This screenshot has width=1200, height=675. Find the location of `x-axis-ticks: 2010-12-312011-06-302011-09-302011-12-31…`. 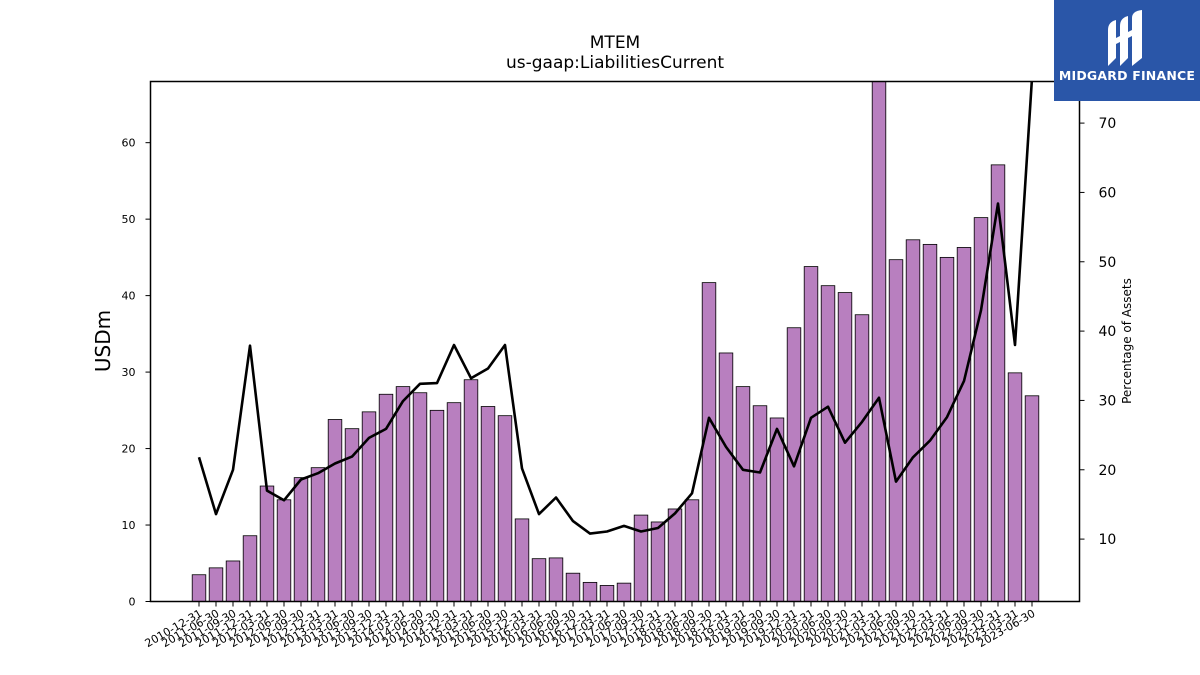

x-axis-ticks: 2010-12-312011-06-302011-09-302011-12-31… is located at coordinates (590, 625).